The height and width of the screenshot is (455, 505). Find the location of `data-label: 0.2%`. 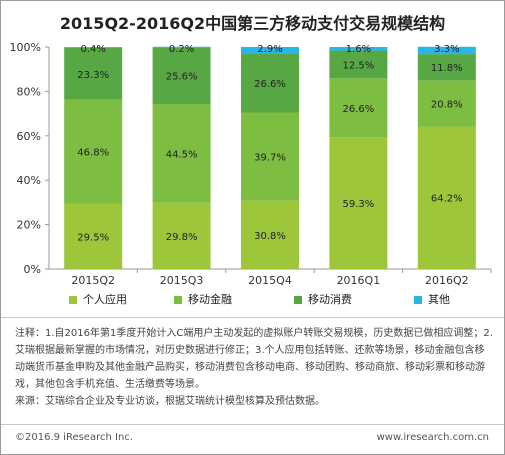

data-label: 0.2% is located at coordinates (181, 49).